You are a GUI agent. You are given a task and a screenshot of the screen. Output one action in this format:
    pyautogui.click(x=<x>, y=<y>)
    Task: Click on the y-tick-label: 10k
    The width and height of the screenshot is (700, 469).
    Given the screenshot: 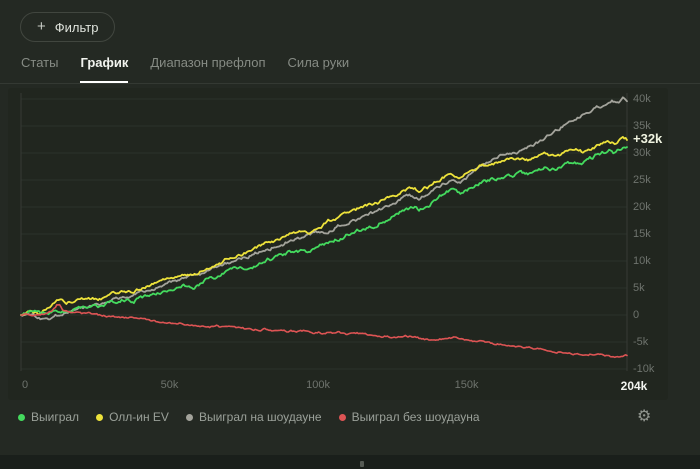 What is the action you would take?
    pyautogui.click(x=642, y=261)
    